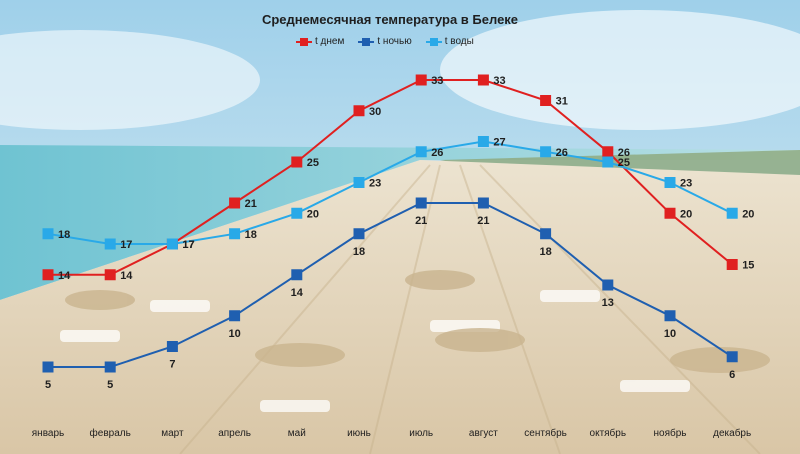 This screenshot has width=800, height=454. I want to click on data-label-day: 30, so click(375, 112).